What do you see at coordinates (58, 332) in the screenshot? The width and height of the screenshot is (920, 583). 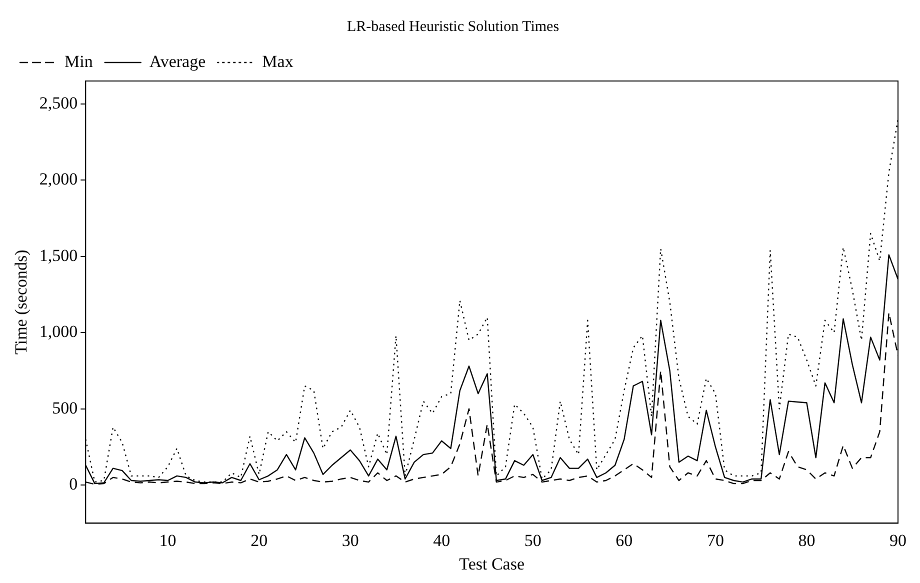 I see `y-tick-label: 1,000` at bounding box center [58, 332].